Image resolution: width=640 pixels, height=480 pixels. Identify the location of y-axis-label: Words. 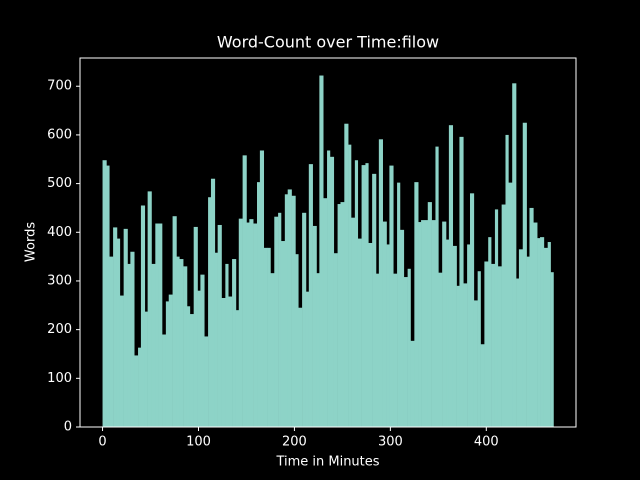
(31, 242).